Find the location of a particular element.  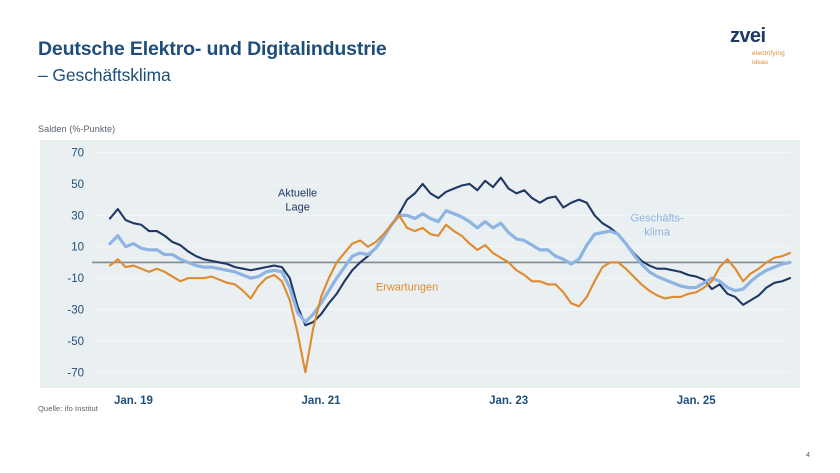

page-subtitle: – Geschäftsklima is located at coordinates (104, 75).